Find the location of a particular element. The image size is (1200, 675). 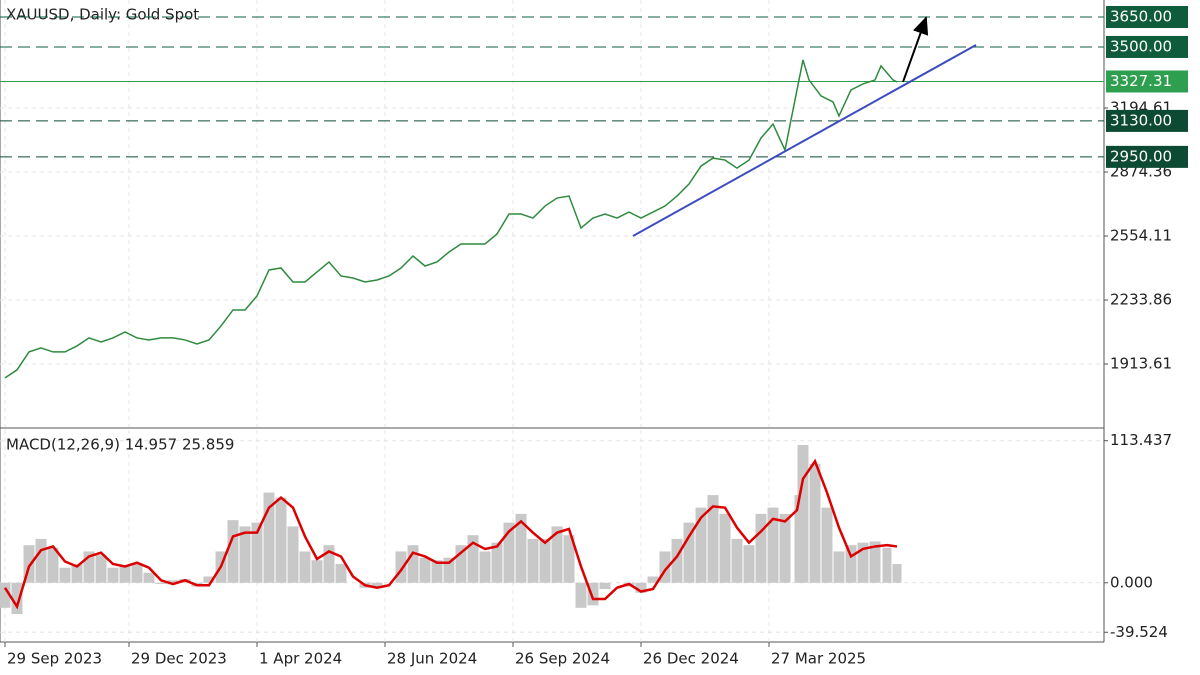

x-tick-label: 26 Sep 2024 is located at coordinates (562, 659).